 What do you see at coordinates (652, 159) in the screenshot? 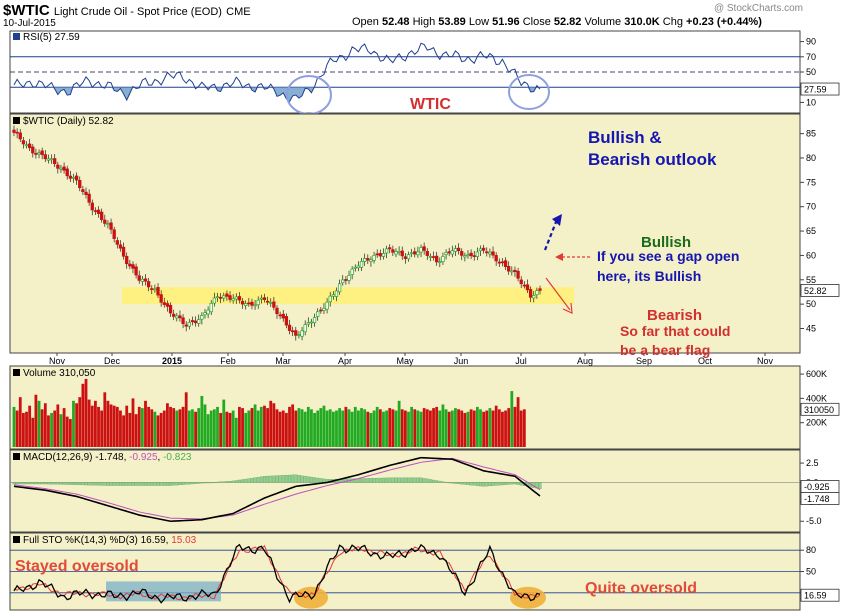
I see `outlook-line2: Bearish outlook` at bounding box center [652, 159].